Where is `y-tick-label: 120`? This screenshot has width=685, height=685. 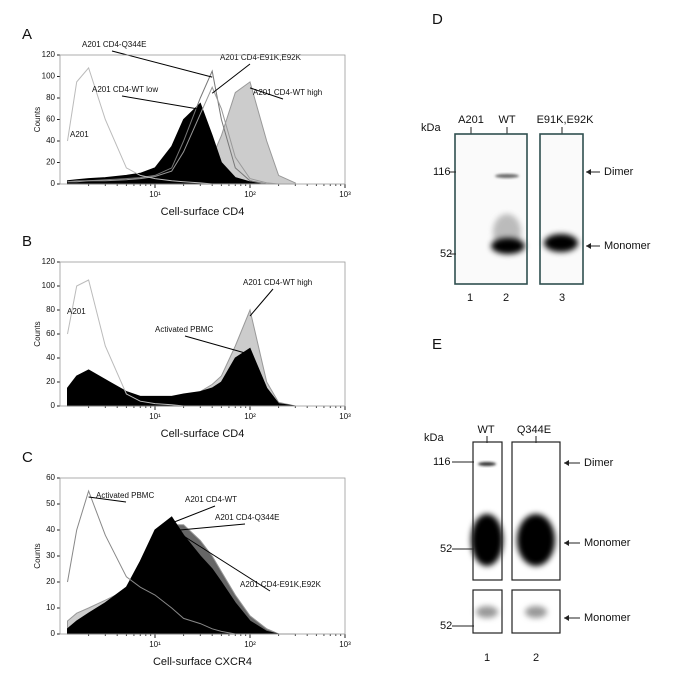 y-tick-label: 120 is located at coordinates (49, 54).